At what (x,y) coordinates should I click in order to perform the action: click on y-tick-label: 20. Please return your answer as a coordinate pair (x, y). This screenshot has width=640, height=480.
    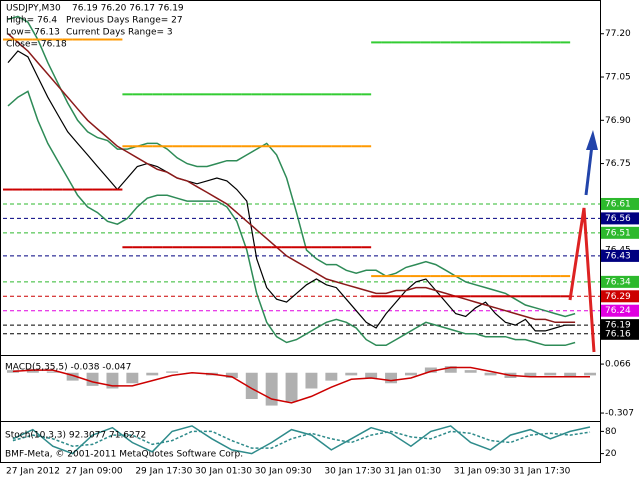
    Looking at the image, I should click on (611, 454).